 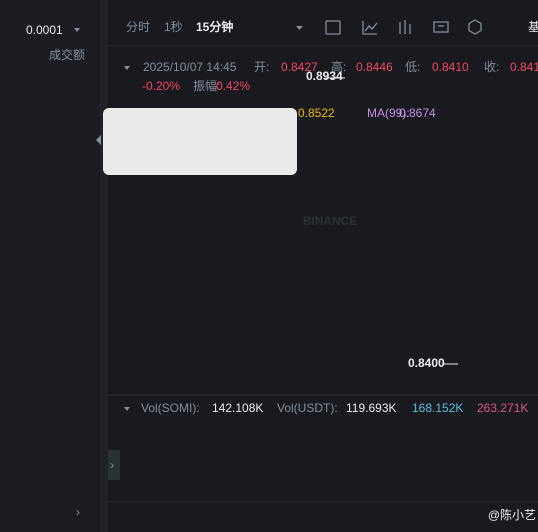 I want to click on label: 高:, so click(x=338, y=66).